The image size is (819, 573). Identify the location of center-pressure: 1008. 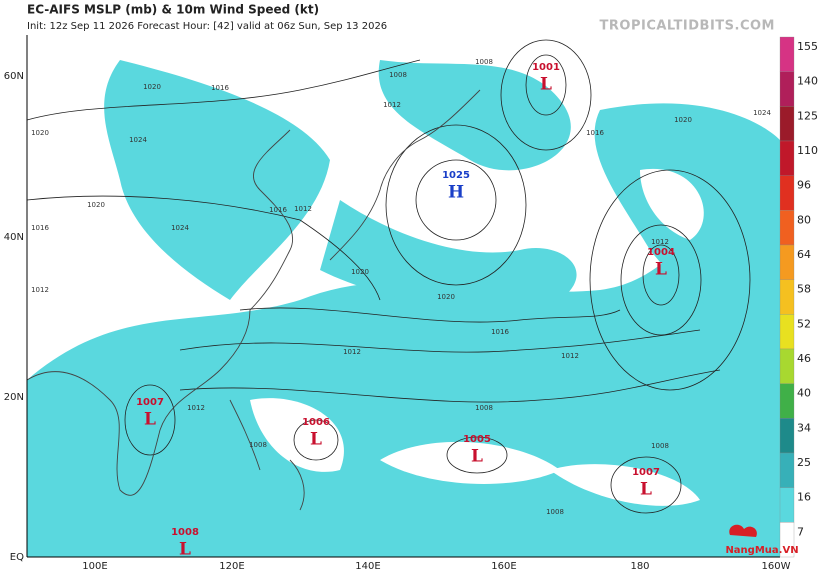
(185, 532).